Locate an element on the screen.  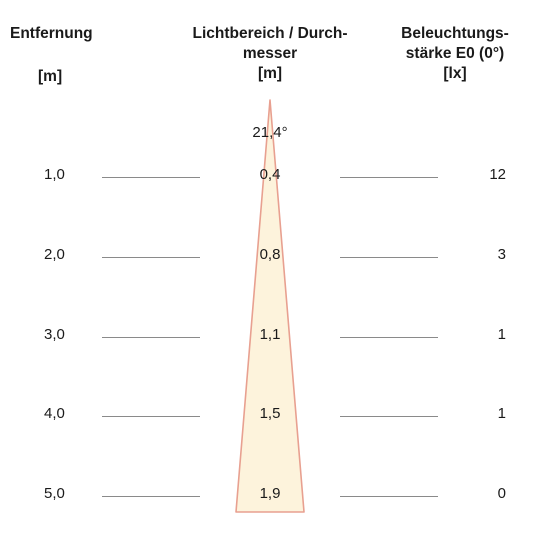
table-row: 4,0 1,5 1 is located at coordinates (270, 415).